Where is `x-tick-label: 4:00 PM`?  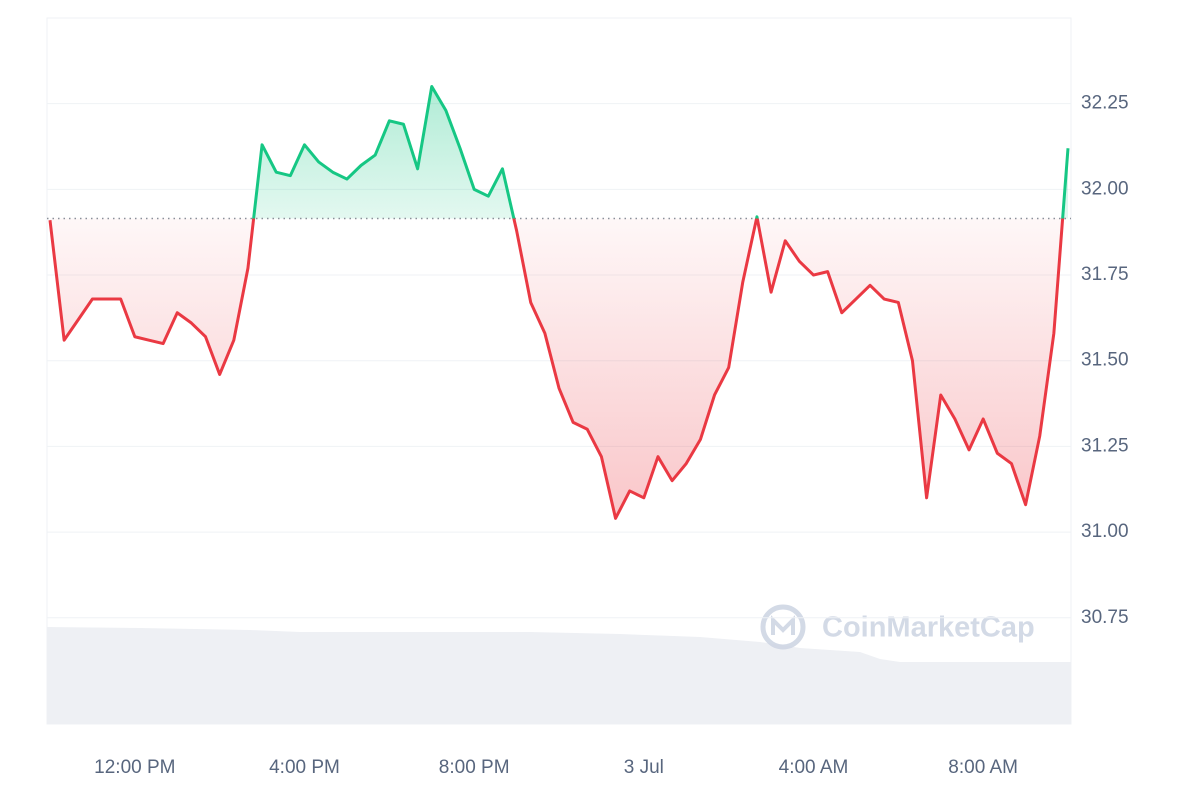 x-tick-label: 4:00 PM is located at coordinates (304, 767).